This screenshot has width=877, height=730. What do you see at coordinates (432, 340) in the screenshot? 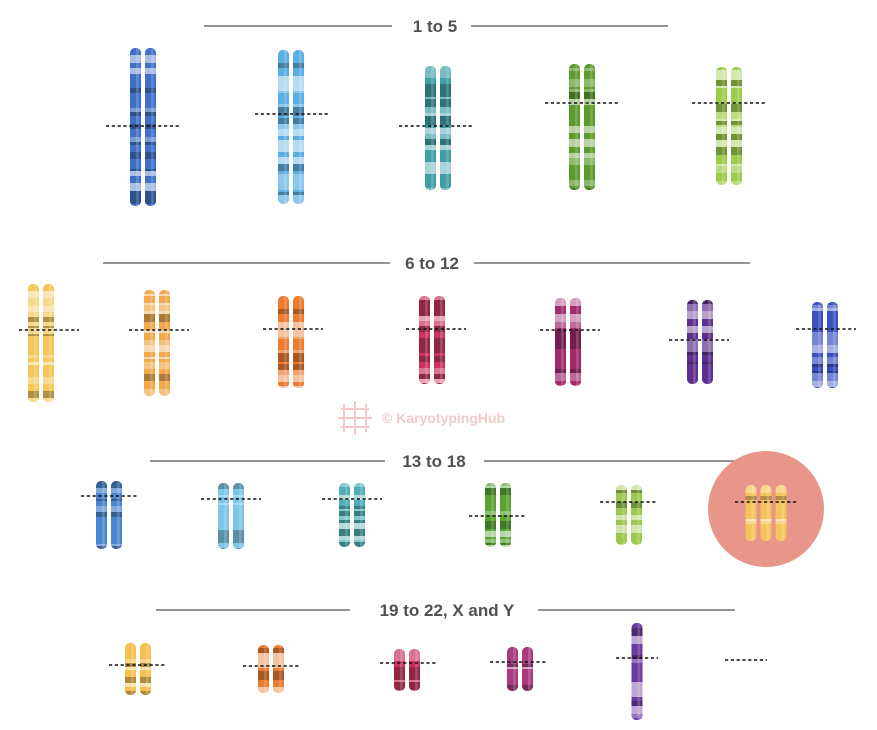
I see `chr9-pair` at bounding box center [432, 340].